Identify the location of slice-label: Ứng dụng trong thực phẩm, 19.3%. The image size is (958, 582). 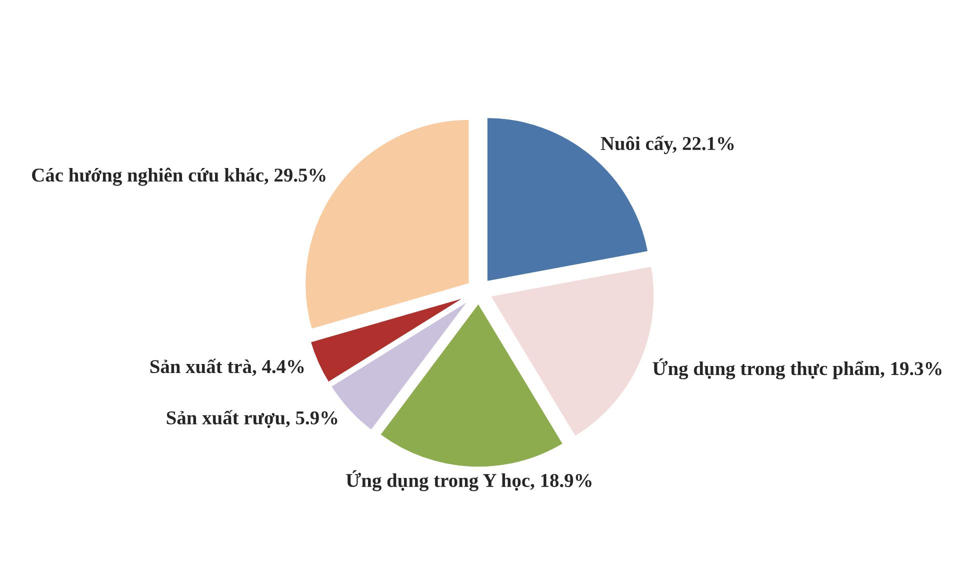
(797, 369).